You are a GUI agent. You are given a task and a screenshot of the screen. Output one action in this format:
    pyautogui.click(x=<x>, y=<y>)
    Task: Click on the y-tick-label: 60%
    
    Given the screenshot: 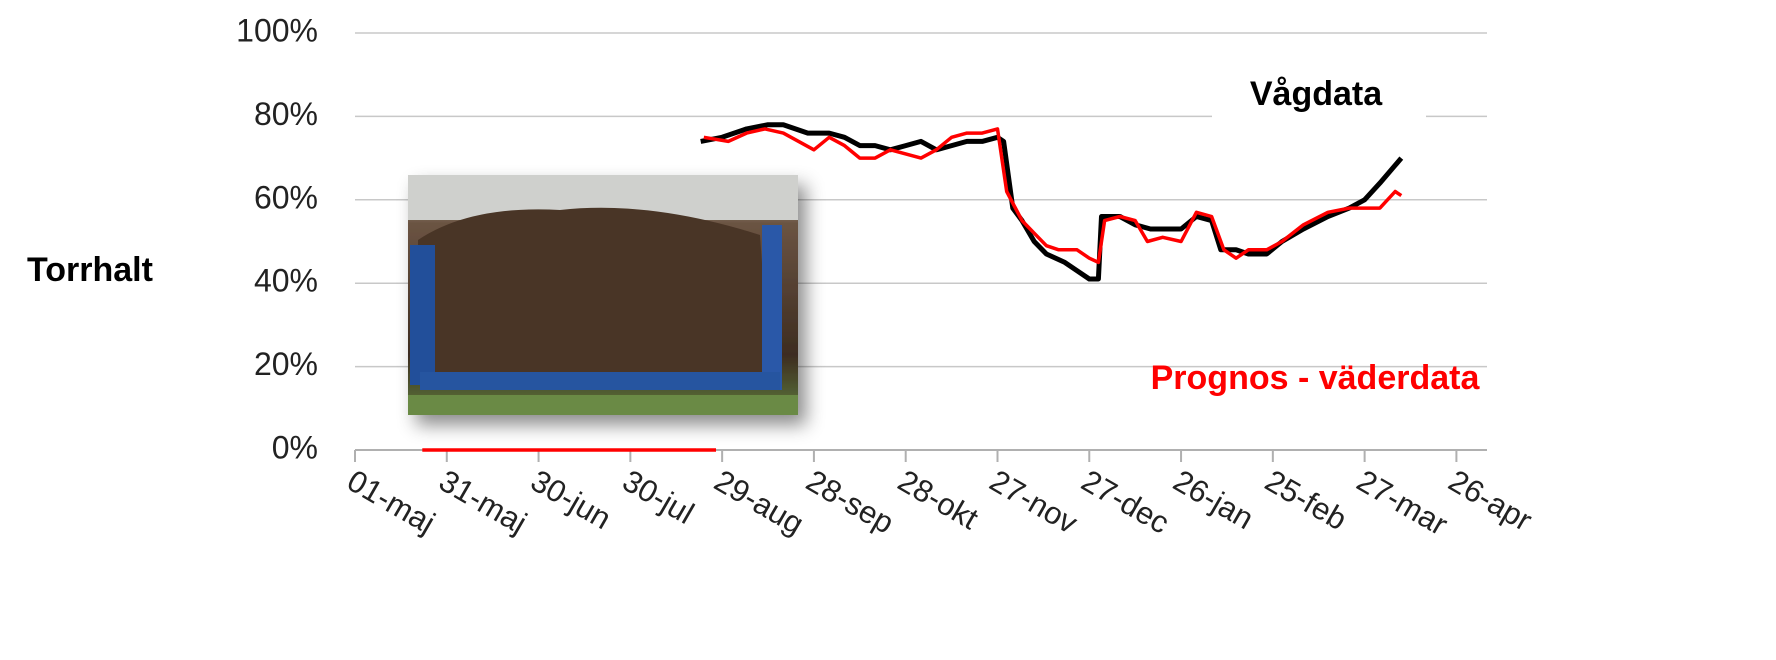 What is the action you would take?
    pyautogui.click(x=286, y=197)
    